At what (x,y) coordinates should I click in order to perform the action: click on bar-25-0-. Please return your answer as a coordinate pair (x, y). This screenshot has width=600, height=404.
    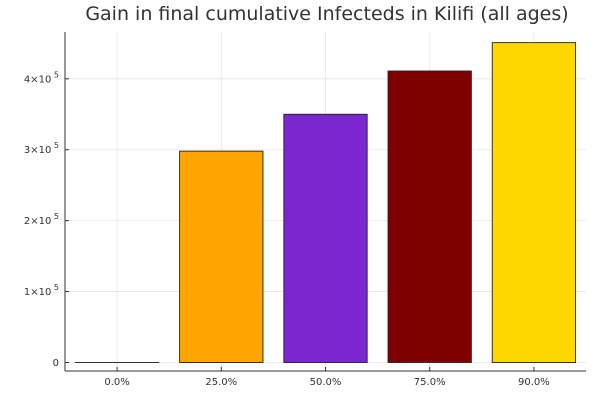
    Looking at the image, I should click on (221, 256).